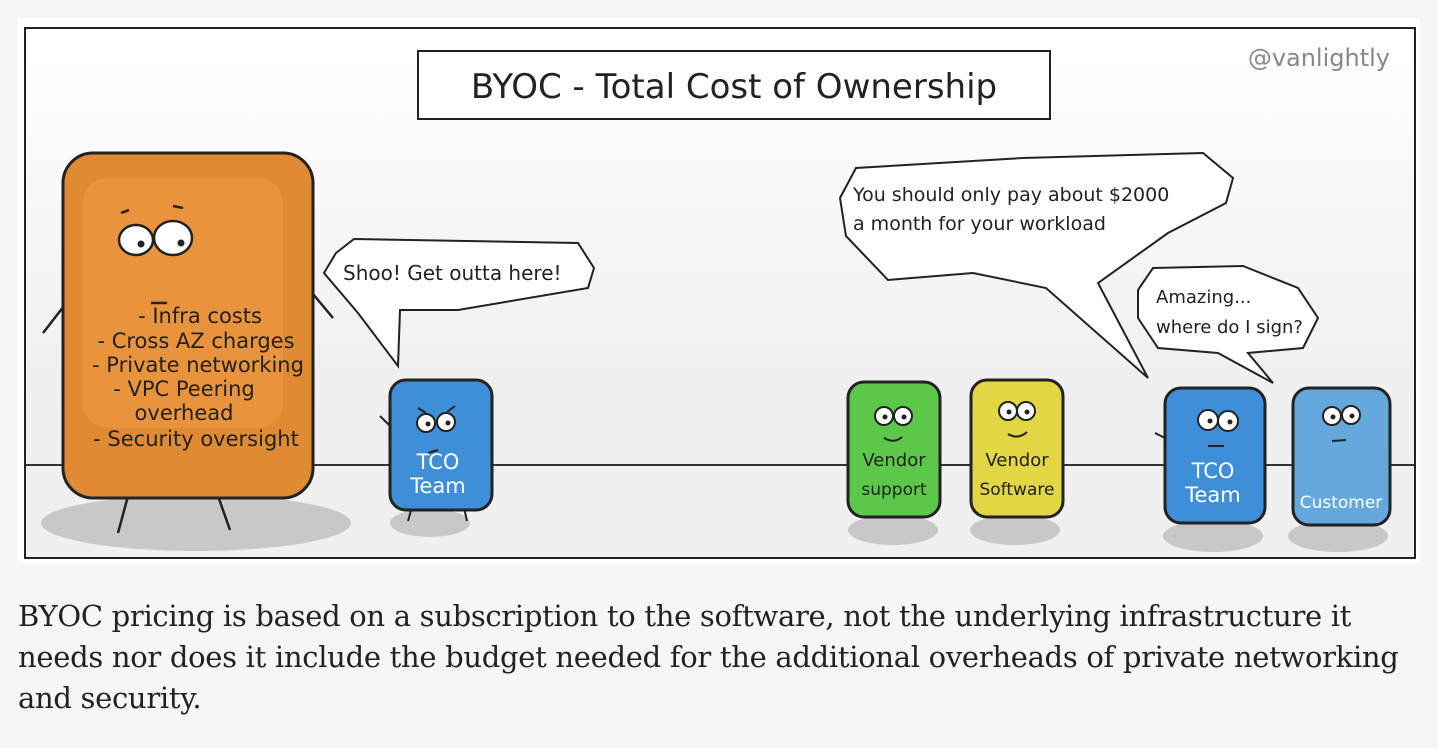  What do you see at coordinates (1017, 448) in the screenshot?
I see `vendor-software-character: Vendor Software` at bounding box center [1017, 448].